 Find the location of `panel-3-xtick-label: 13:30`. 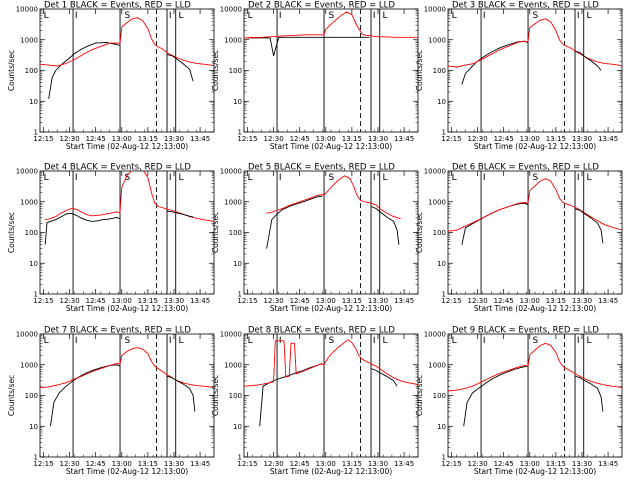

panel-3-xtick-label: 13:30 is located at coordinates (582, 139).